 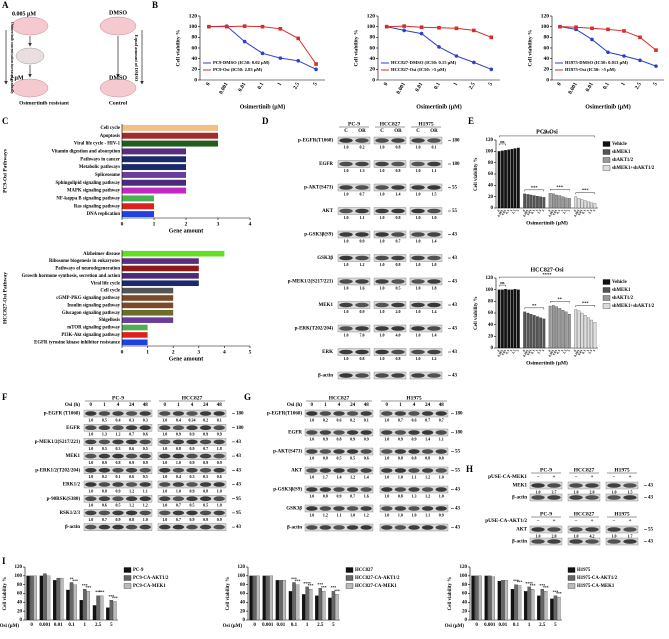 What do you see at coordinates (414, 405) in the screenshot?
I see `lane-label: 4` at bounding box center [414, 405].